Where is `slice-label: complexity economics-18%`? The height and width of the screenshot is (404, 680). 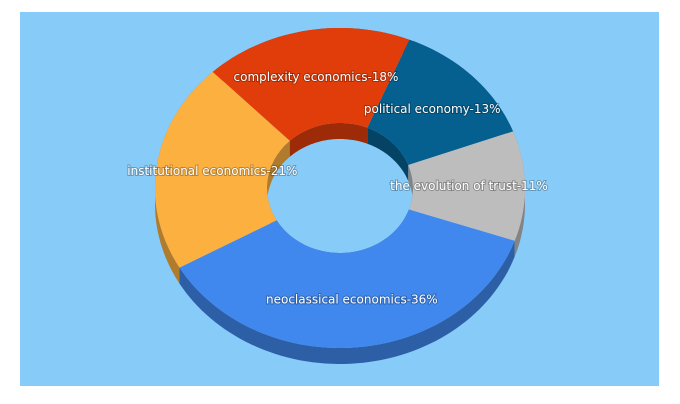
slice-label: complexity economics-18% is located at coordinates (316, 77).